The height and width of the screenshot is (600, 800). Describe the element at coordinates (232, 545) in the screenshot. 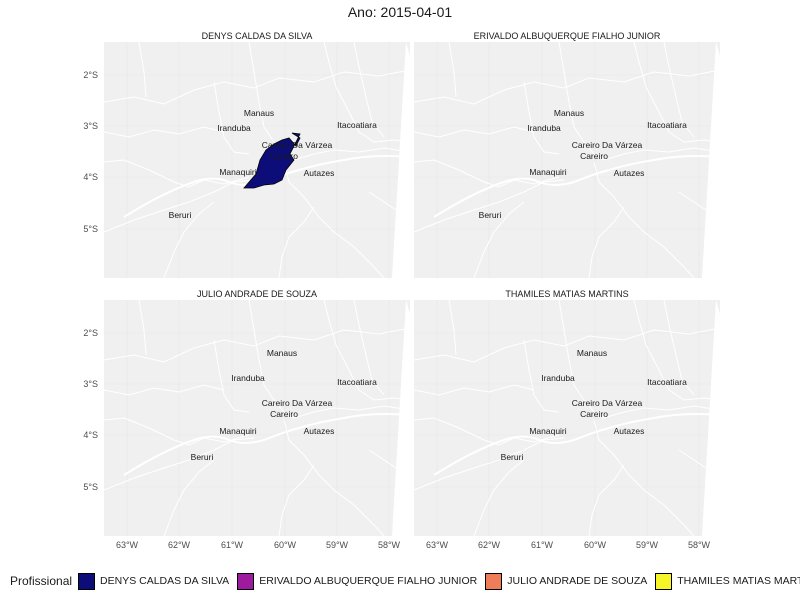

I see `lon-tick-label: 61°W` at that location.